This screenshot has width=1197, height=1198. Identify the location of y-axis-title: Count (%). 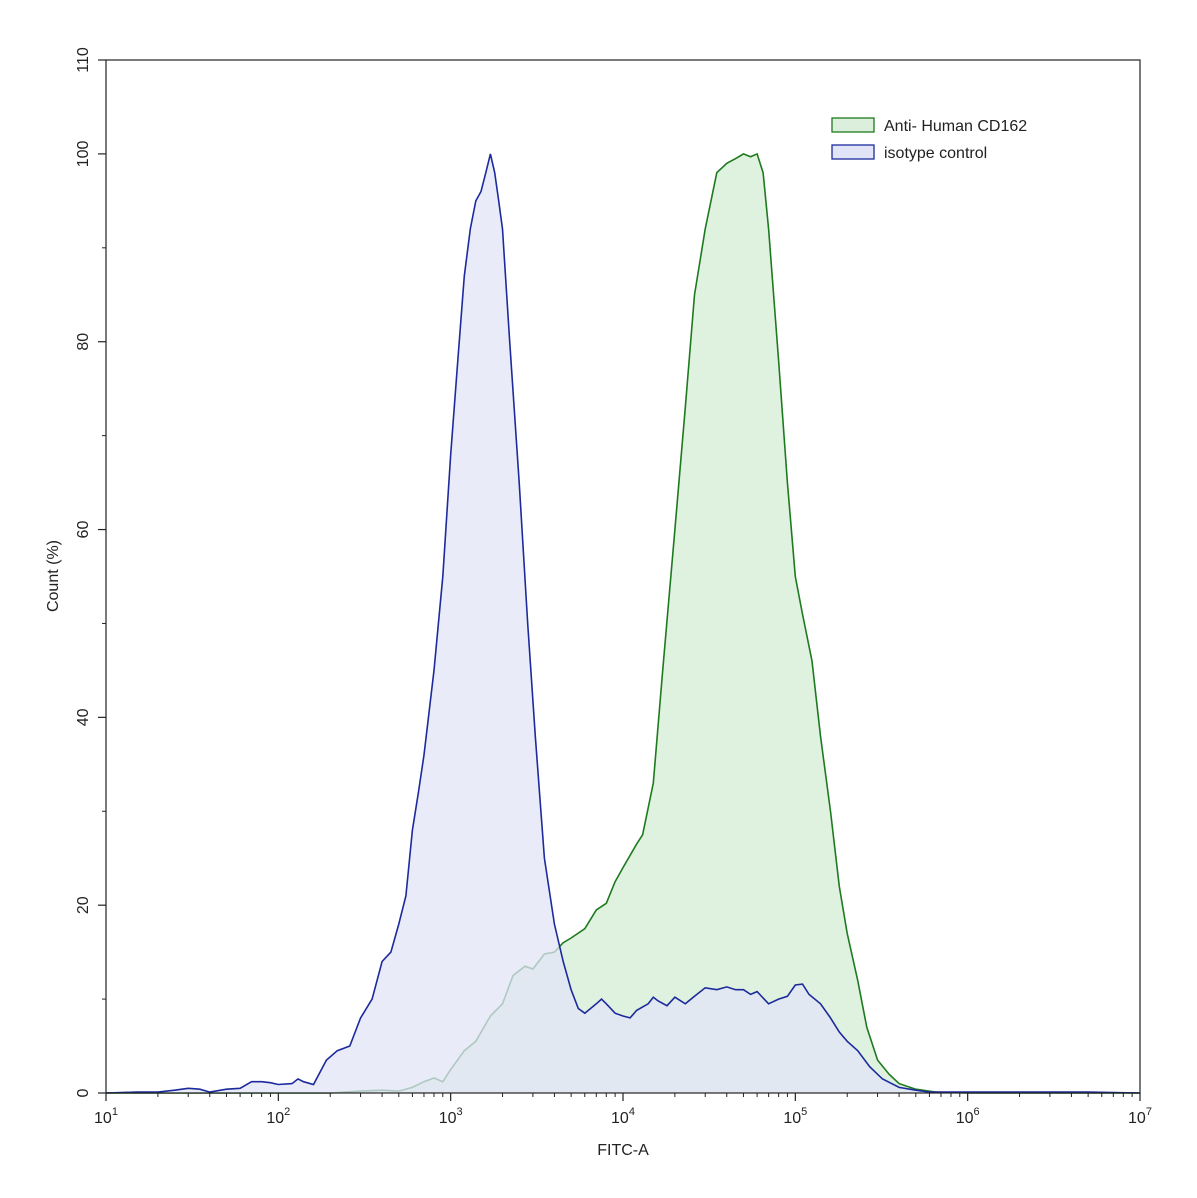
(53, 576).